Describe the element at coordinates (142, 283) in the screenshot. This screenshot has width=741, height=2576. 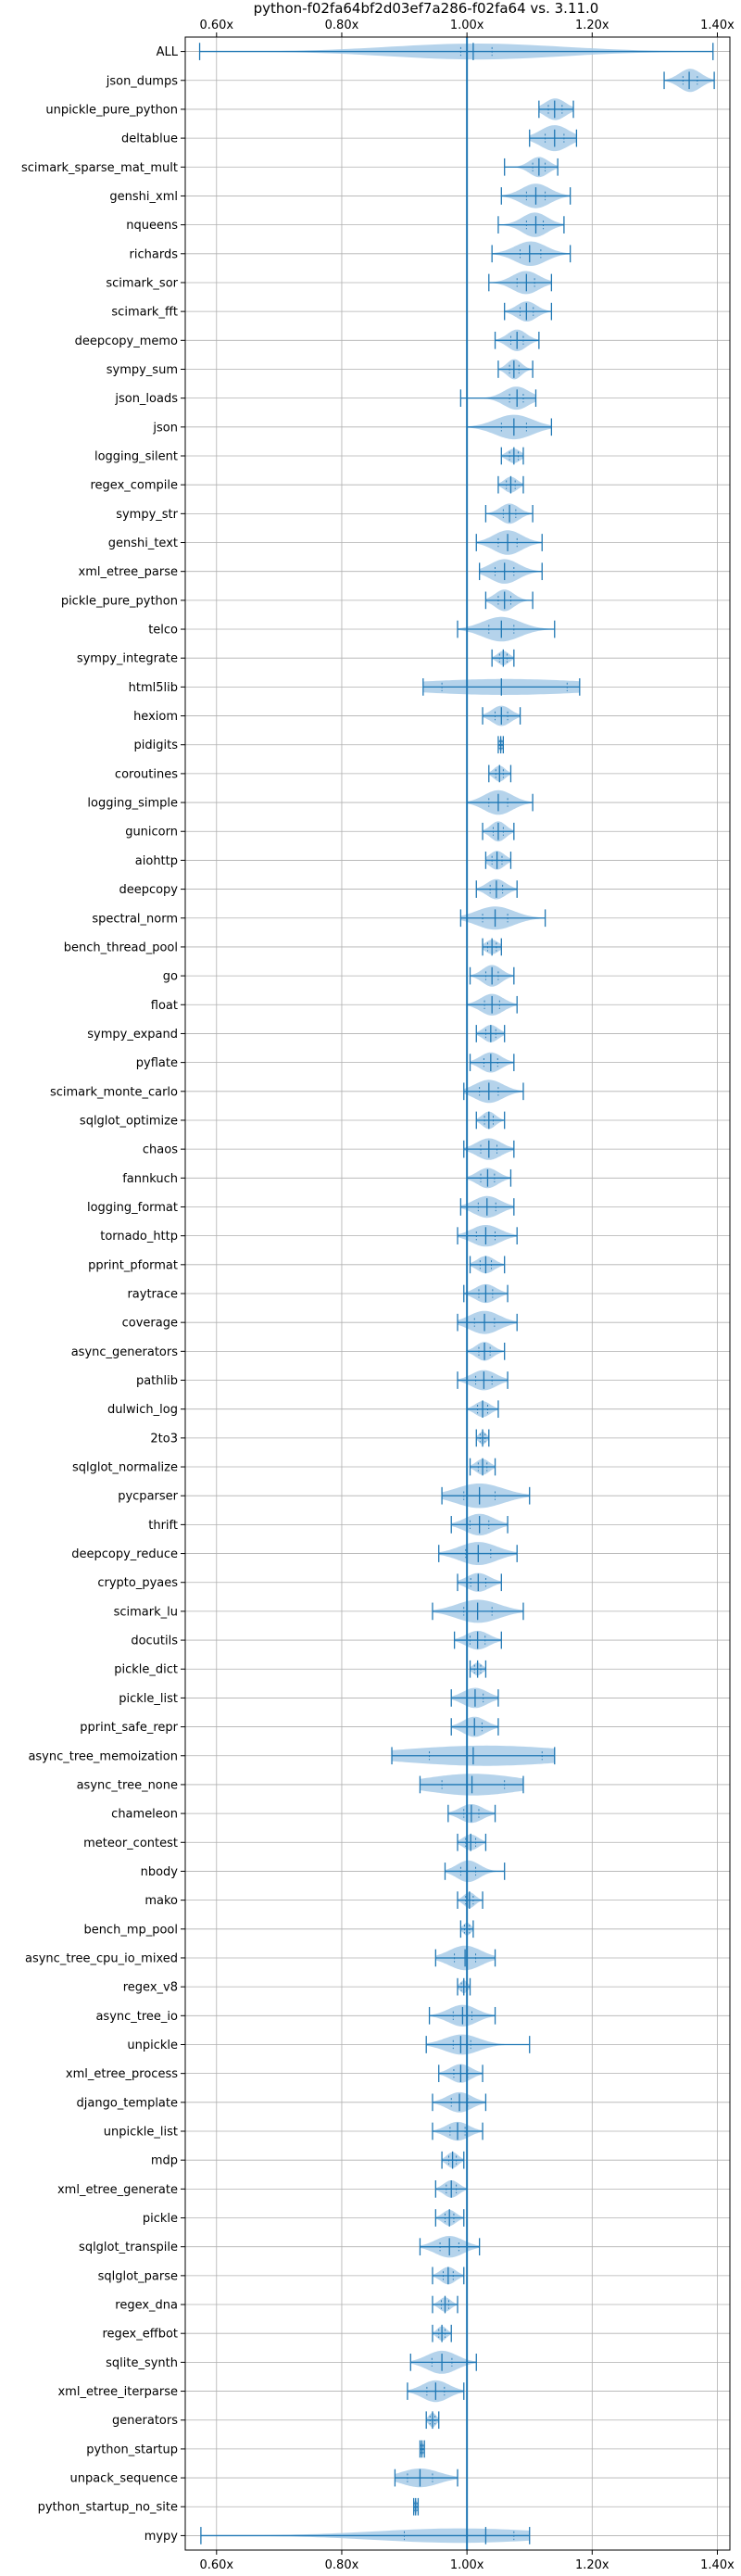
I see `category-label: scimark_sor` at that location.